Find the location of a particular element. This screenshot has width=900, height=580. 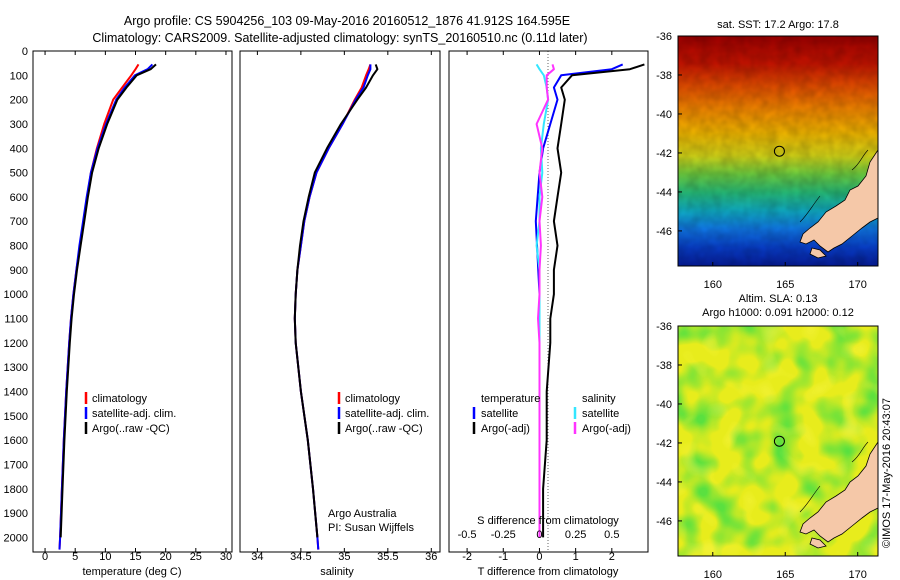

legend-title-salinity: salinity is located at coordinates (599, 399).